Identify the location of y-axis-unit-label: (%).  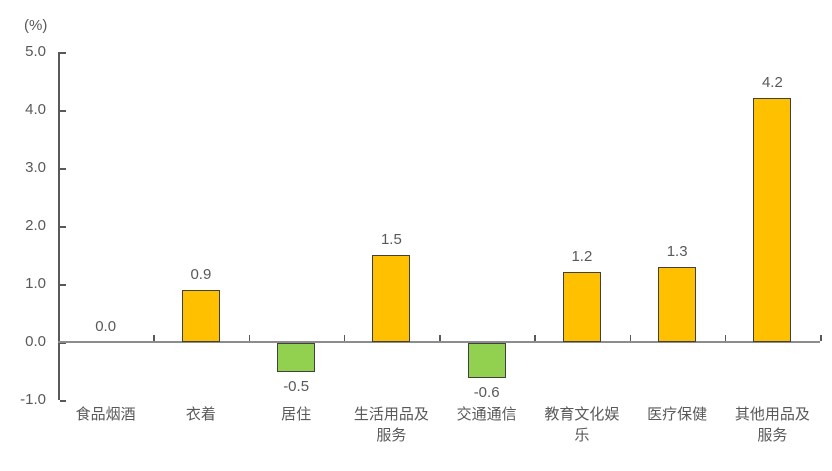
(36, 25).